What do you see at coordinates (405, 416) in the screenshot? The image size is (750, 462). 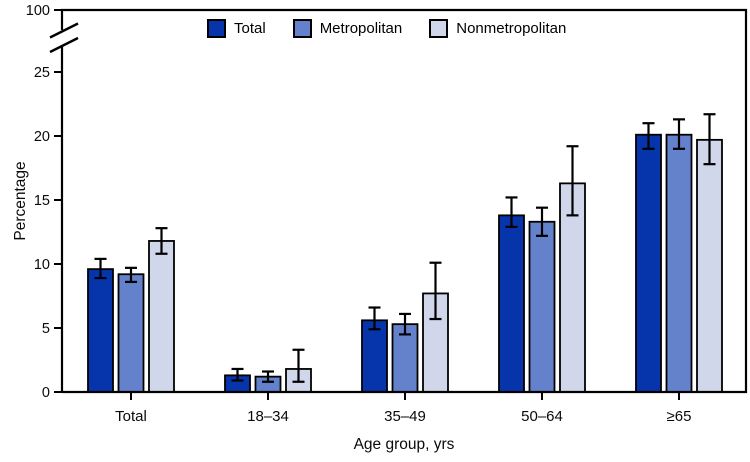 I see `x-tick-label: 35–49` at bounding box center [405, 416].